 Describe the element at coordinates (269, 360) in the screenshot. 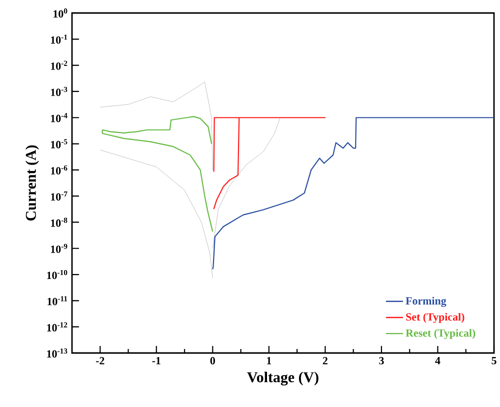

I see `x-tick-label: 1` at that location.